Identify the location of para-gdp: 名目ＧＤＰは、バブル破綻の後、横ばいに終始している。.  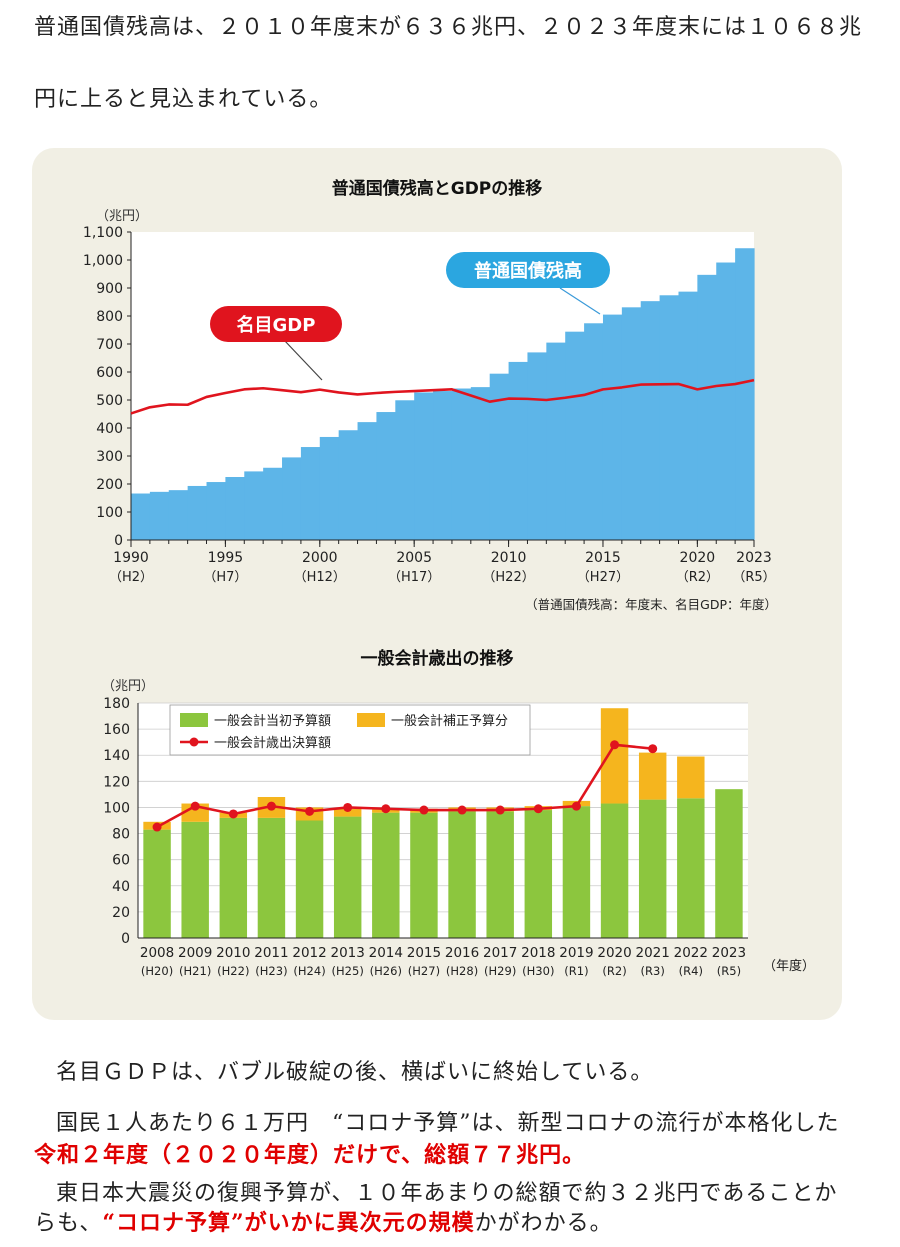
(355, 1072).